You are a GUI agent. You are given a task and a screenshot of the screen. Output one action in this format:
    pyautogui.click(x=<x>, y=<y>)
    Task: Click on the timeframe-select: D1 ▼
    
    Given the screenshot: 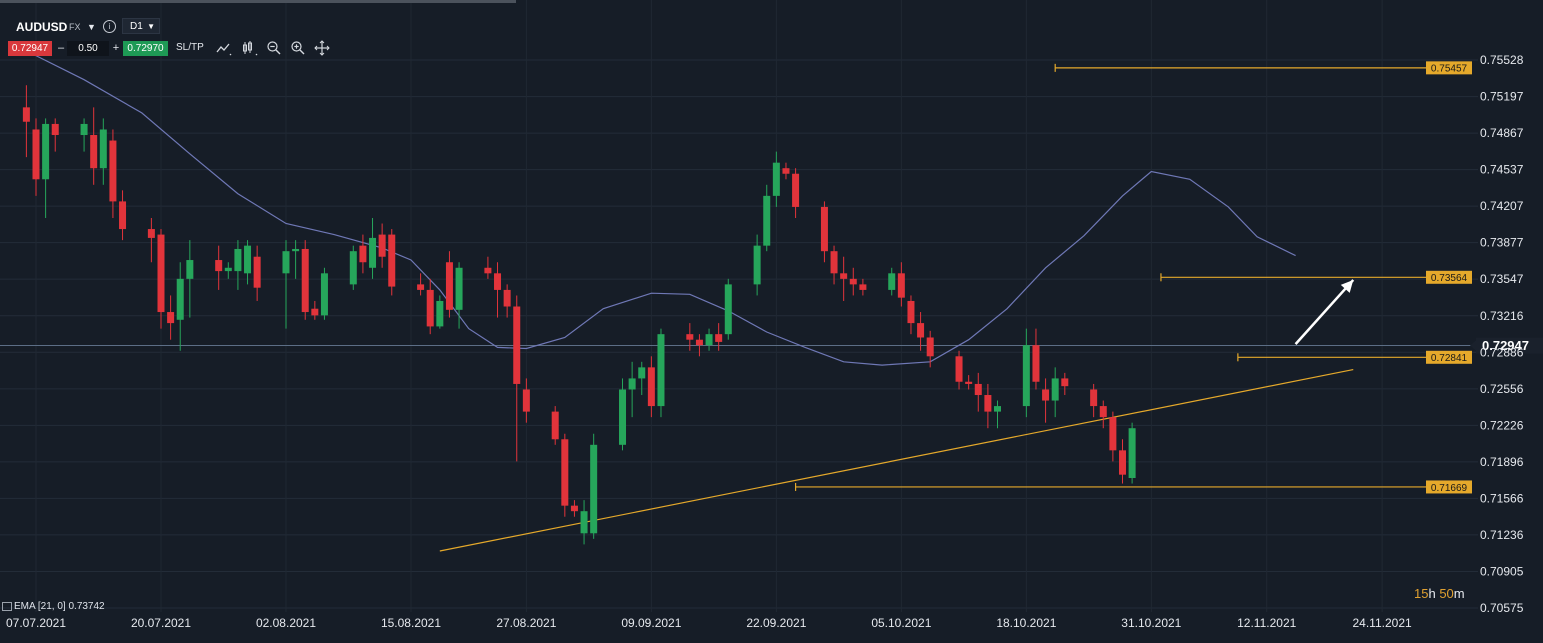 What is the action you would take?
    pyautogui.click(x=141, y=26)
    